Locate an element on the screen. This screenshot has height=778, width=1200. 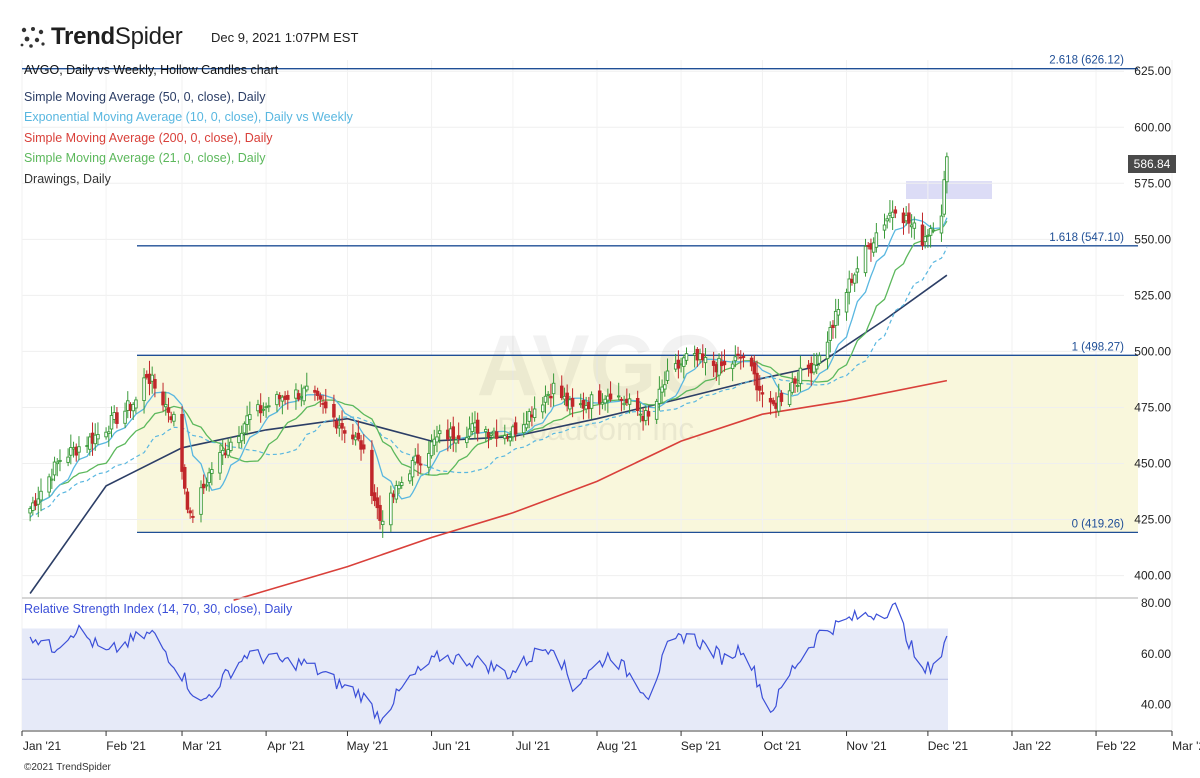
x-tick-label: Mar '21 is located at coordinates (202, 746).